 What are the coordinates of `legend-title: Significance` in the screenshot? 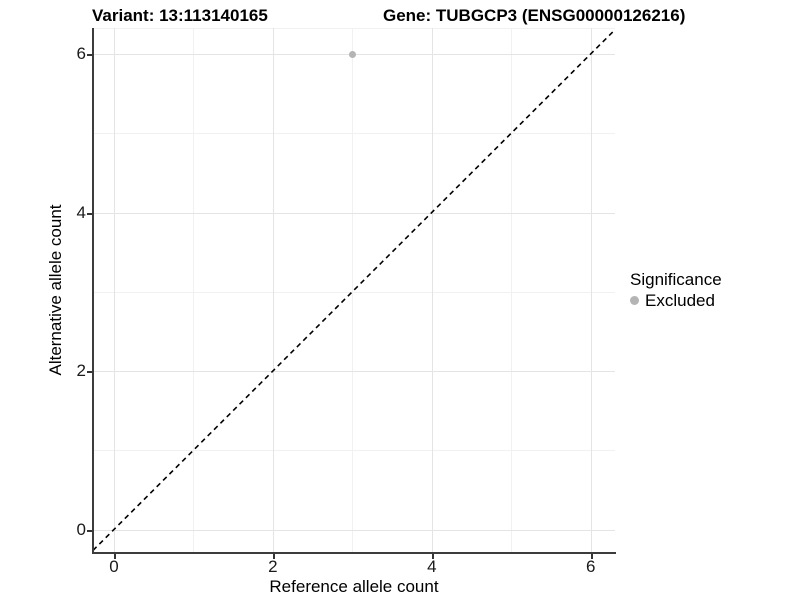 It's located at (676, 279).